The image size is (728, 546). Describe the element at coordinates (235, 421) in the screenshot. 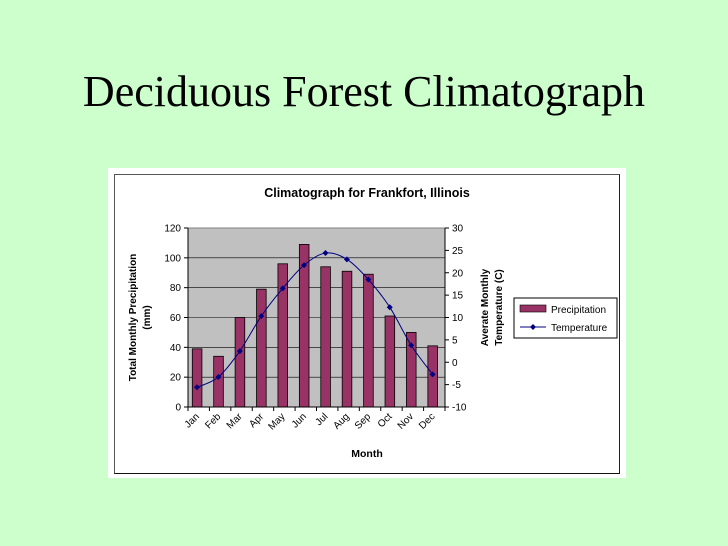

I see `x-tick-label: Mar` at that location.